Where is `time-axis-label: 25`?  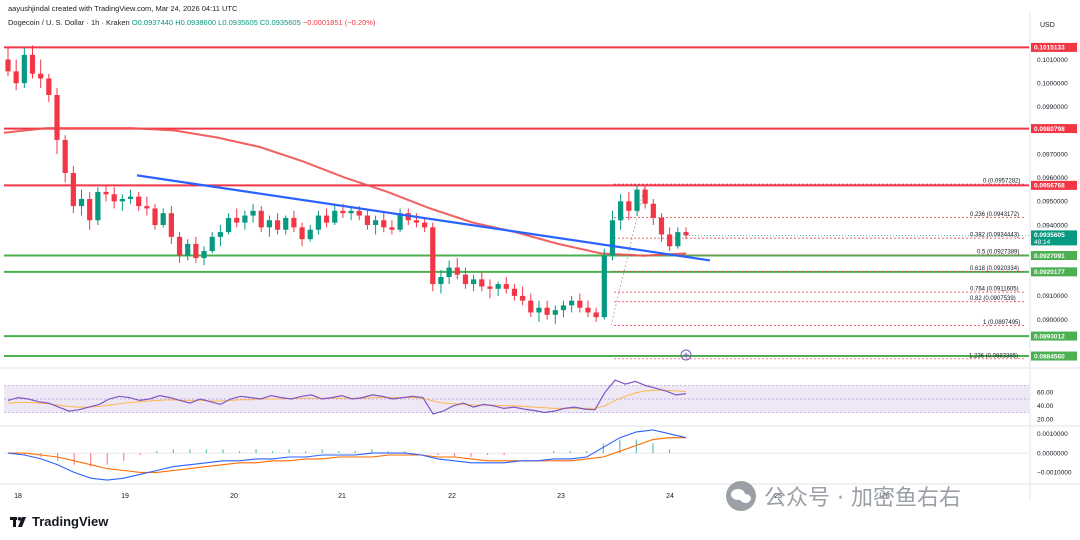
time-axis-label: 25 is located at coordinates (778, 496).